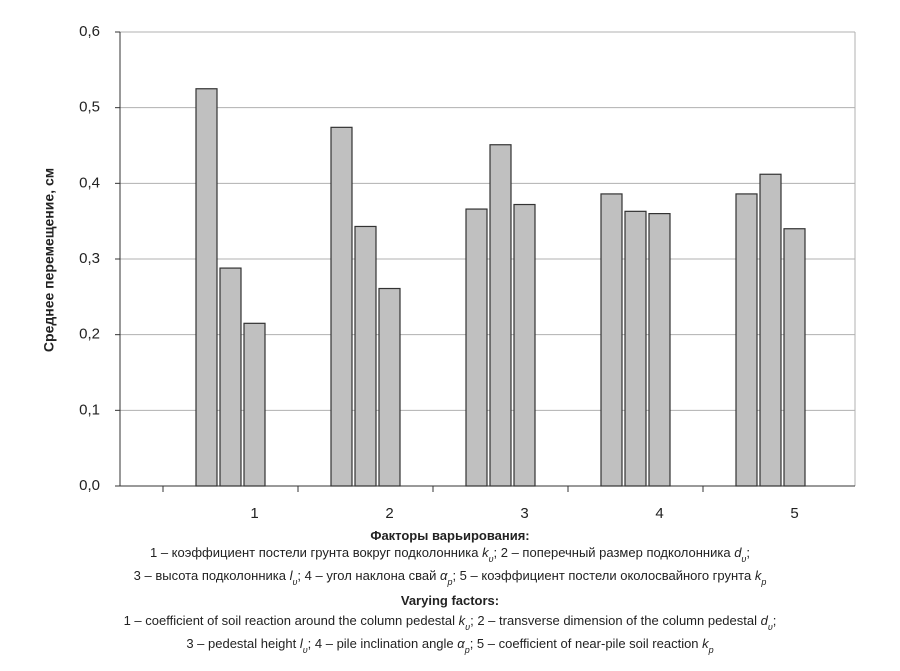 The image size is (900, 671). What do you see at coordinates (89, 485) in the screenshot?
I see `y-tick-label: 0,0` at bounding box center [89, 485].